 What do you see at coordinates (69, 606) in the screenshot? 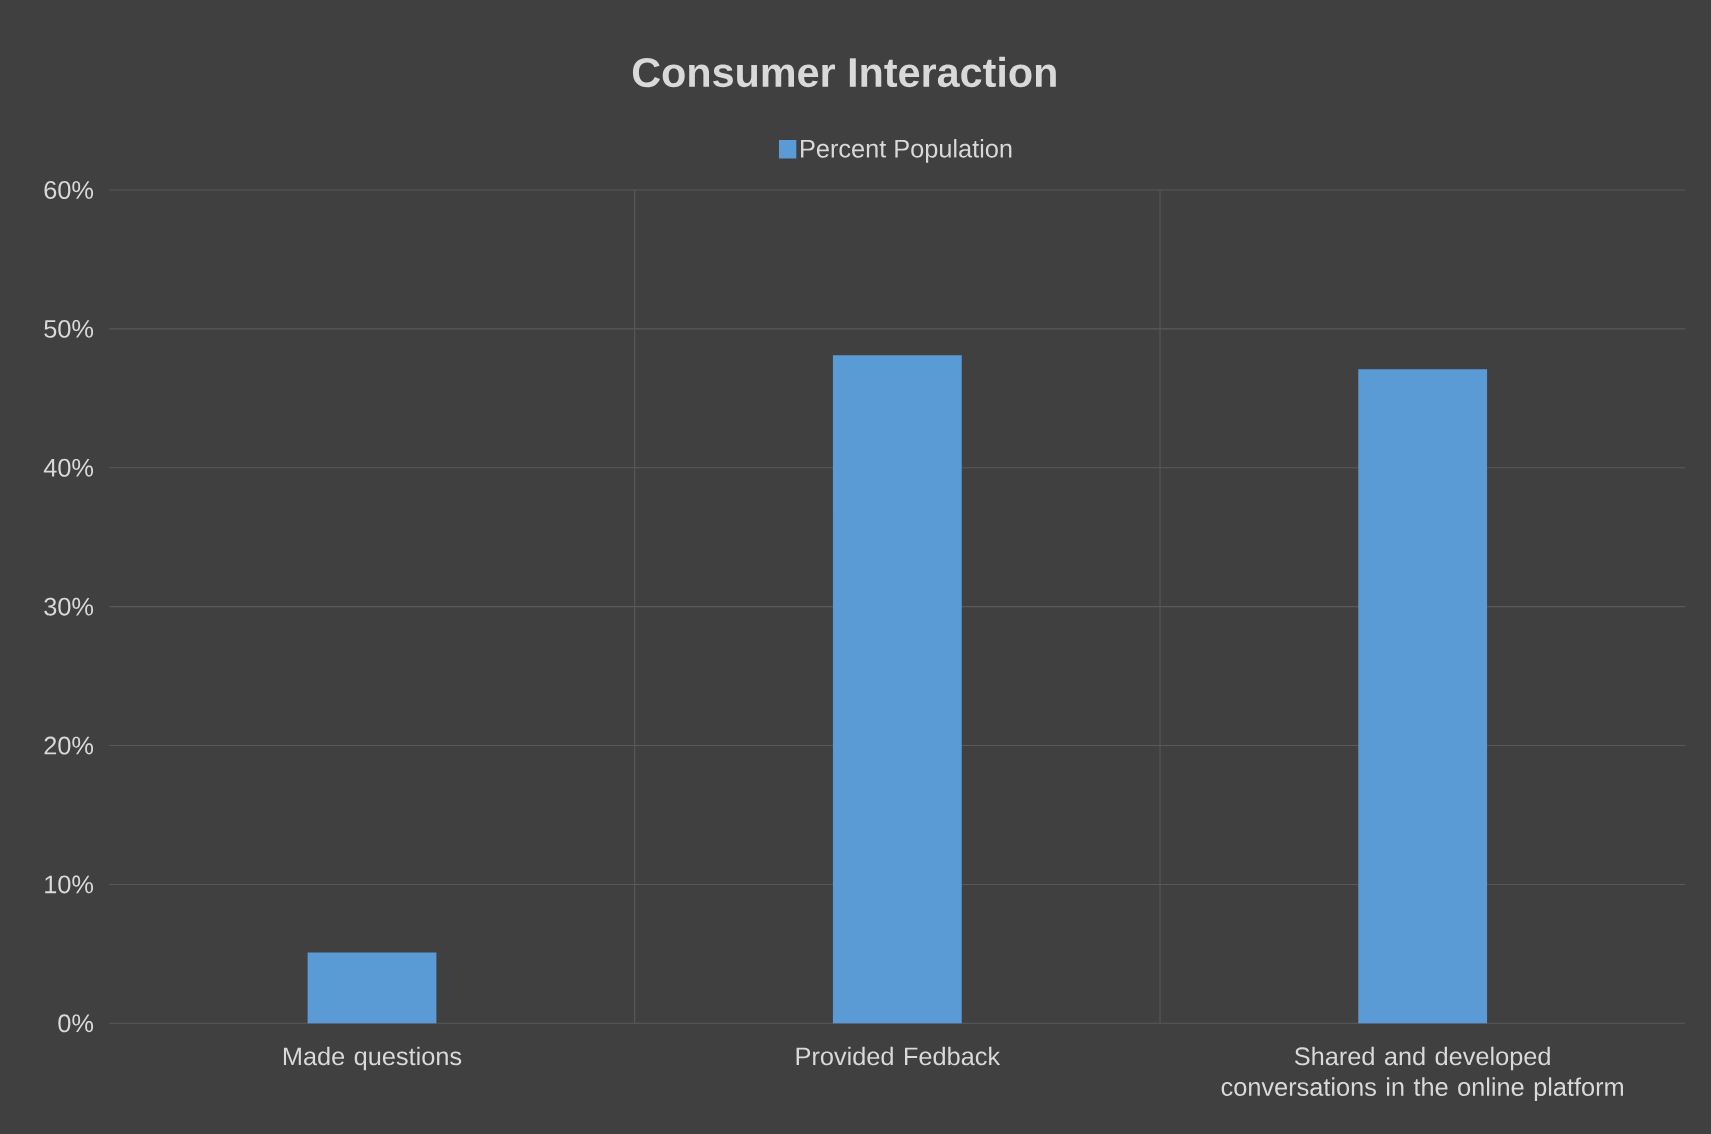
I see `y-tick-label: 30%` at bounding box center [69, 606].